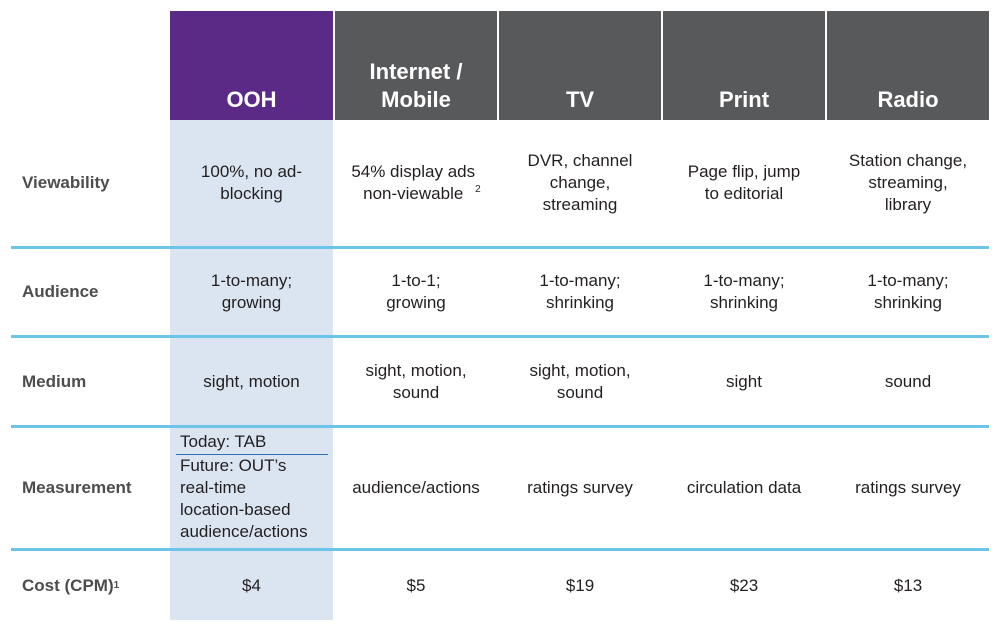 This screenshot has height=627, width=1000. Describe the element at coordinates (416, 291) in the screenshot. I see `cell-audience-internet: 1-to-1; growing` at that location.